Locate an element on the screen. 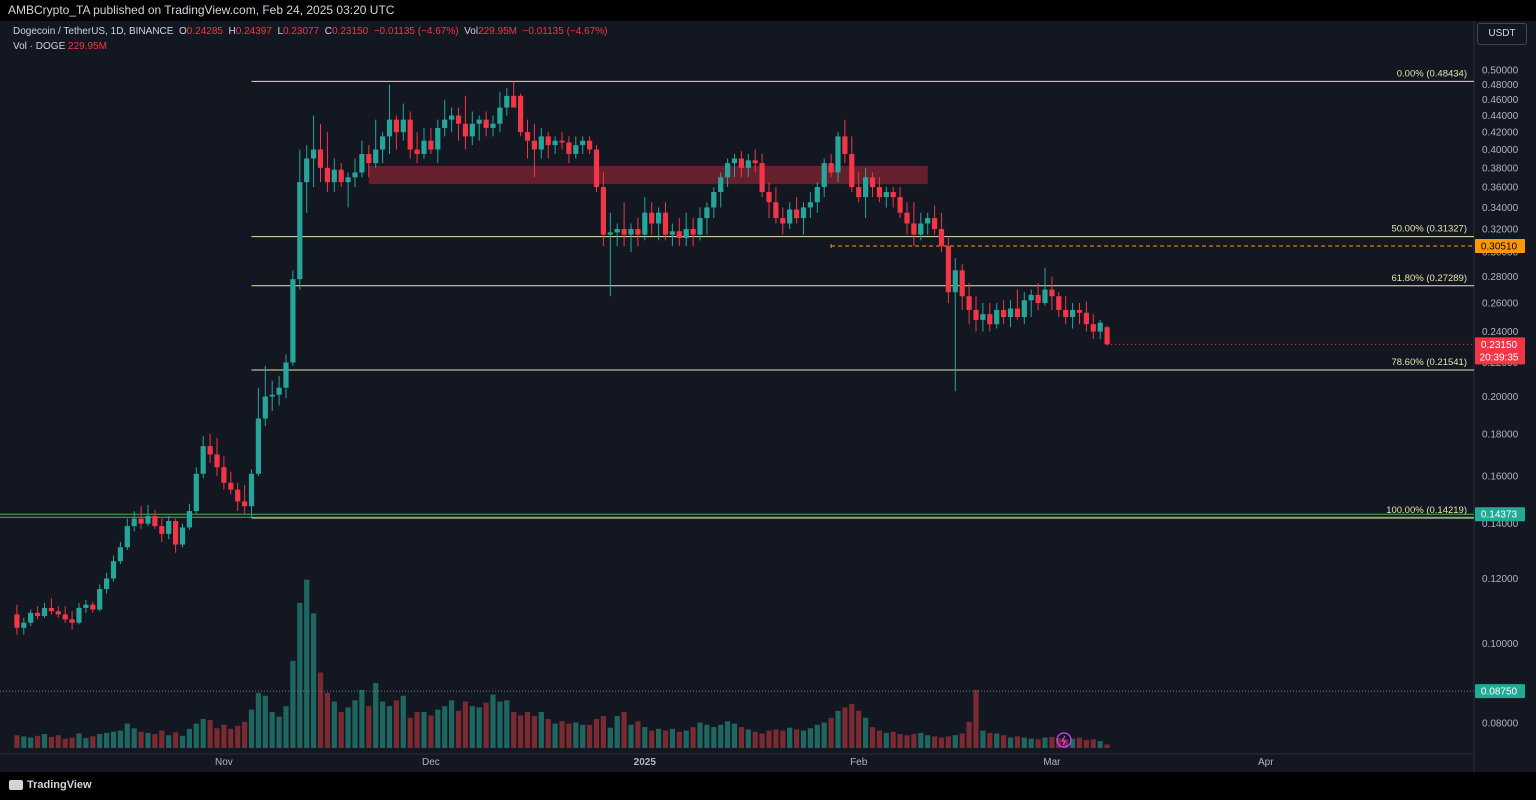  fib-level-label: 78.60% (0.21541) is located at coordinates (1429, 362).